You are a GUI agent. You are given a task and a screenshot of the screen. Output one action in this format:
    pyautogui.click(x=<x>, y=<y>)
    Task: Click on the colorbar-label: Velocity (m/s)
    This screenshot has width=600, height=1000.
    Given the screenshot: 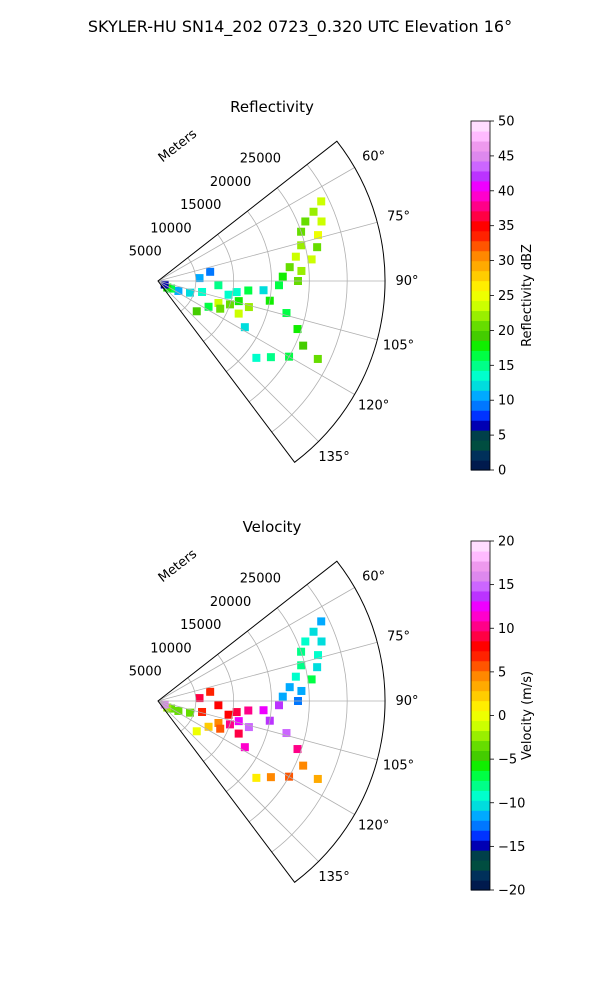 What is the action you would take?
    pyautogui.click(x=527, y=715)
    